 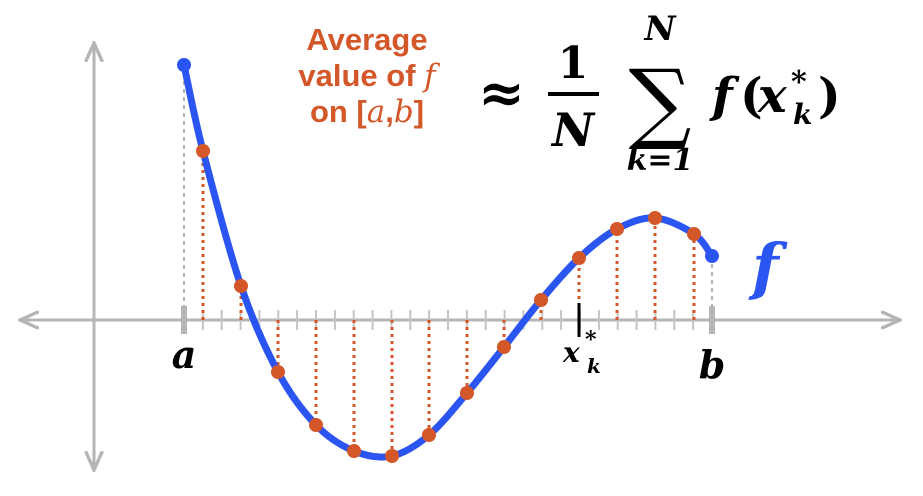 I want to click on caption-line-2-text: value of, so click(x=361, y=75).